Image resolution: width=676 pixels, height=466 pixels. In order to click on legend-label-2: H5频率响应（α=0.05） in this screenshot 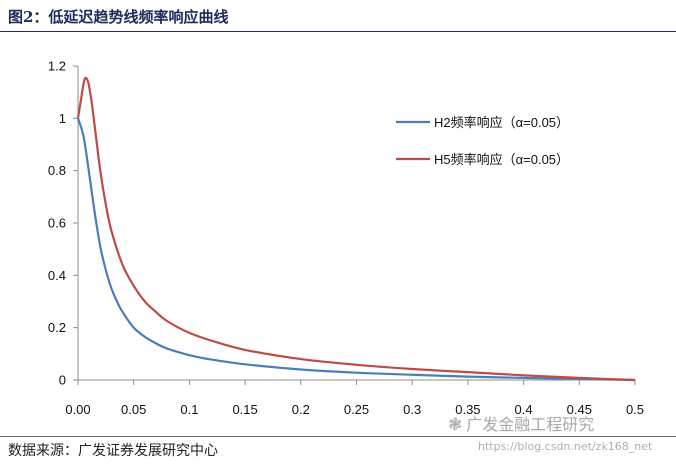, I will do `click(501, 159)`.